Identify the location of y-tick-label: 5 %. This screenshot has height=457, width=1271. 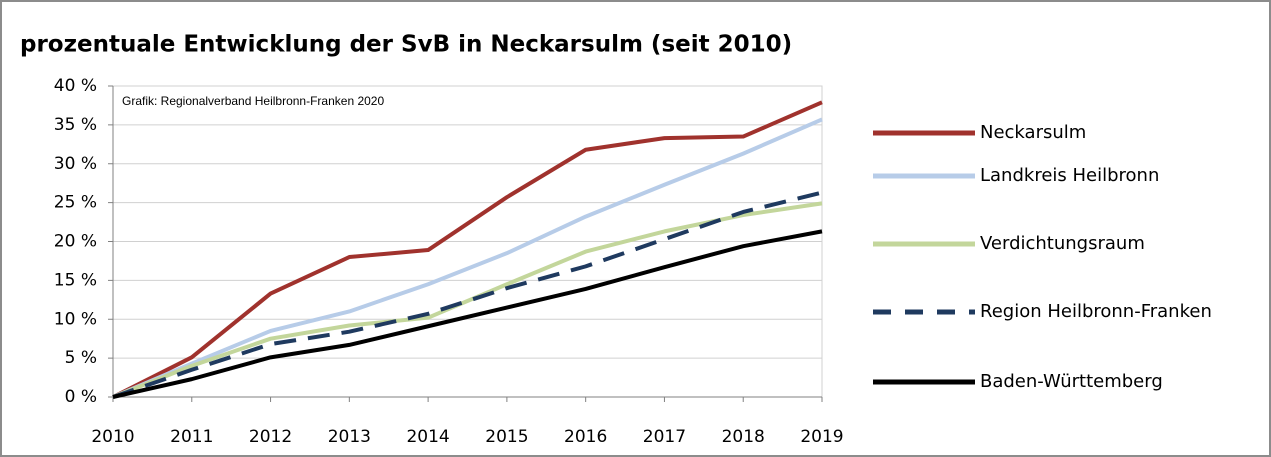
(81, 358).